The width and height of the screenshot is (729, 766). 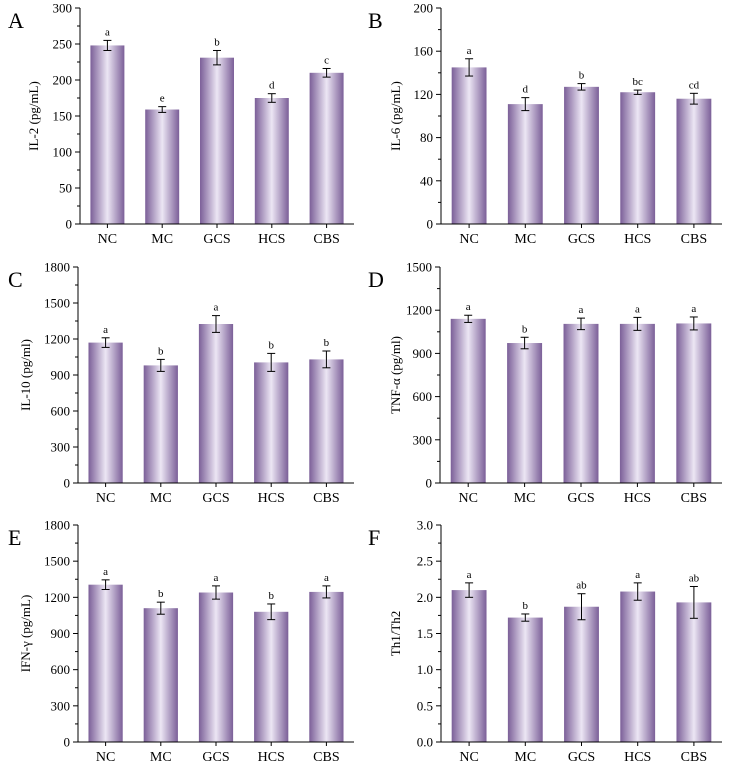 I want to click on y-tick-label: 160, so click(x=424, y=51).